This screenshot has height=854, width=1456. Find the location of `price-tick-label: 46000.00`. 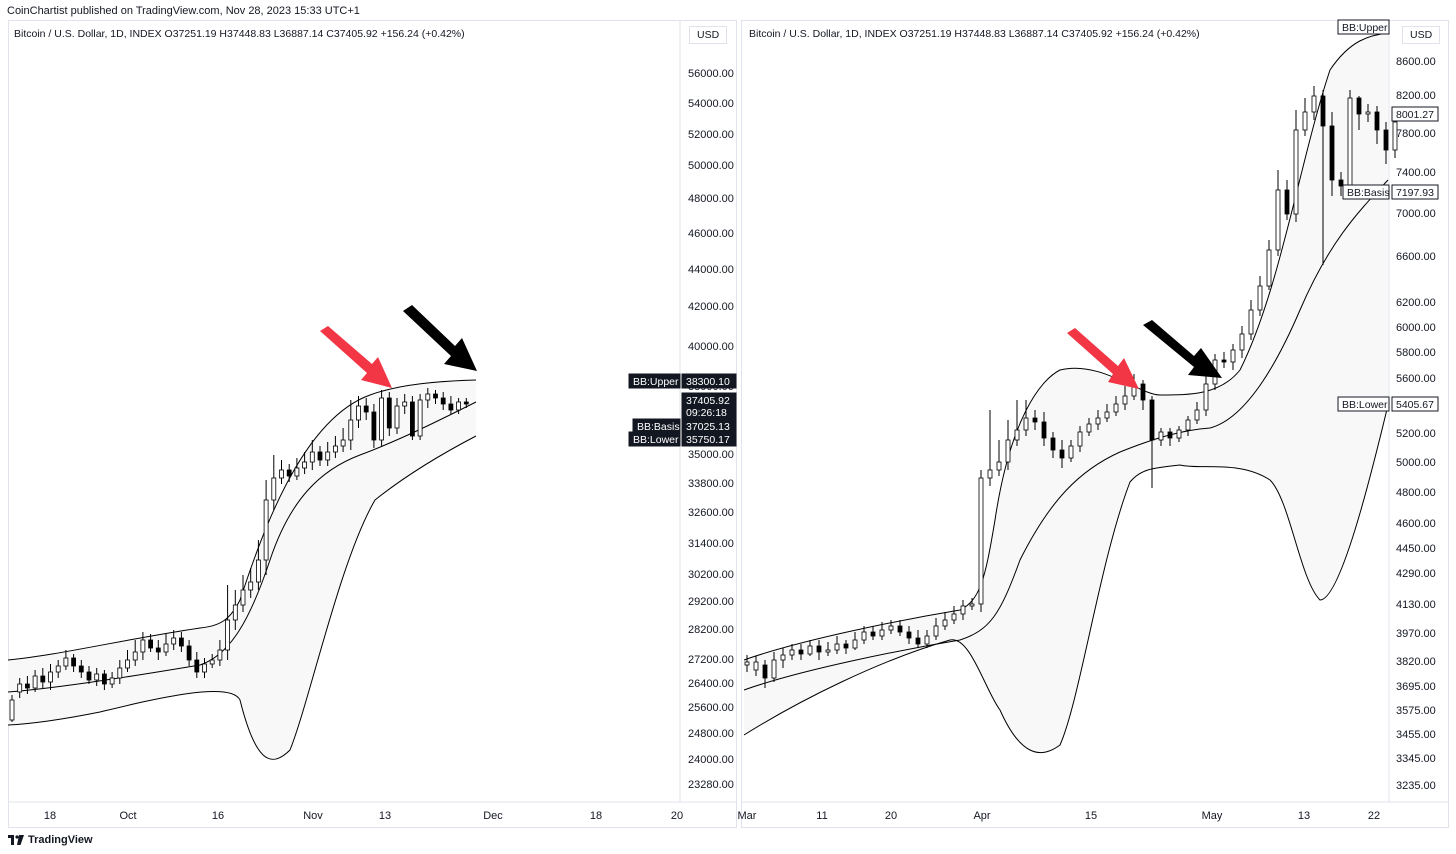

price-tick-label: 46000.00 is located at coordinates (711, 234).